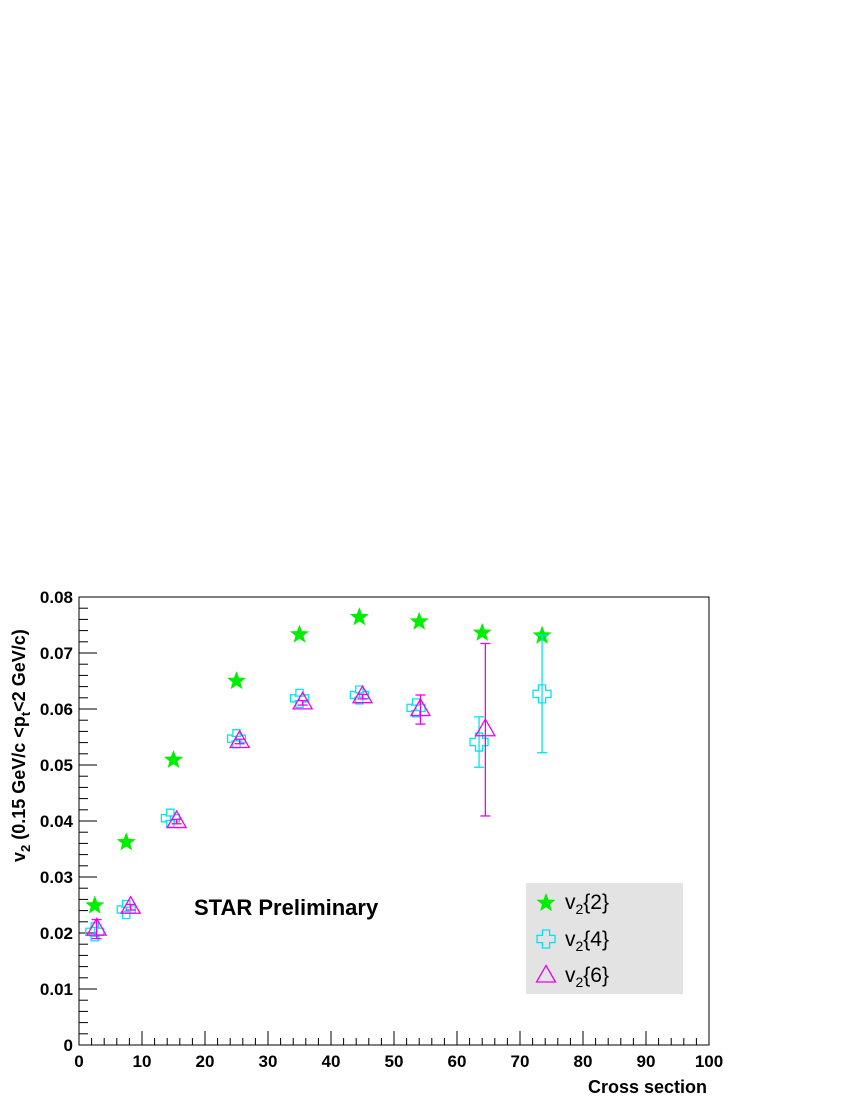 This screenshot has width=850, height=1100. Describe the element at coordinates (56, 933) in the screenshot. I see `y-tick-label: 0.02` at that location.